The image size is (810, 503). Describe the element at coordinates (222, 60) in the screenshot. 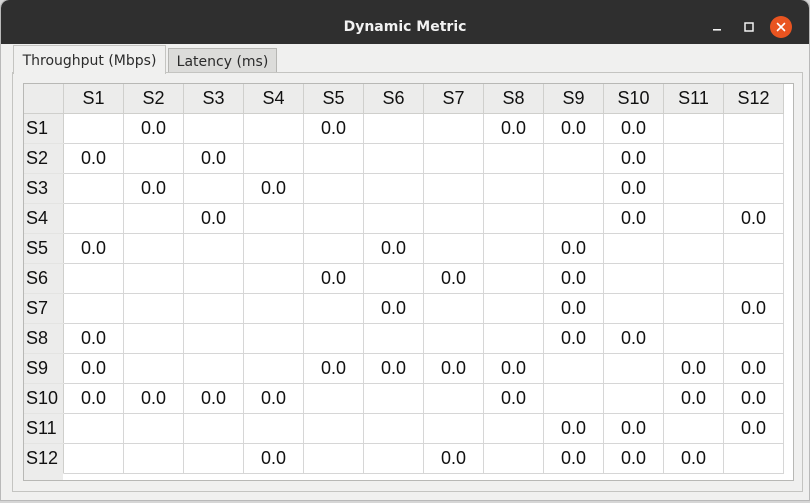

I see `tab-latency: Latency (ms)` at that location.